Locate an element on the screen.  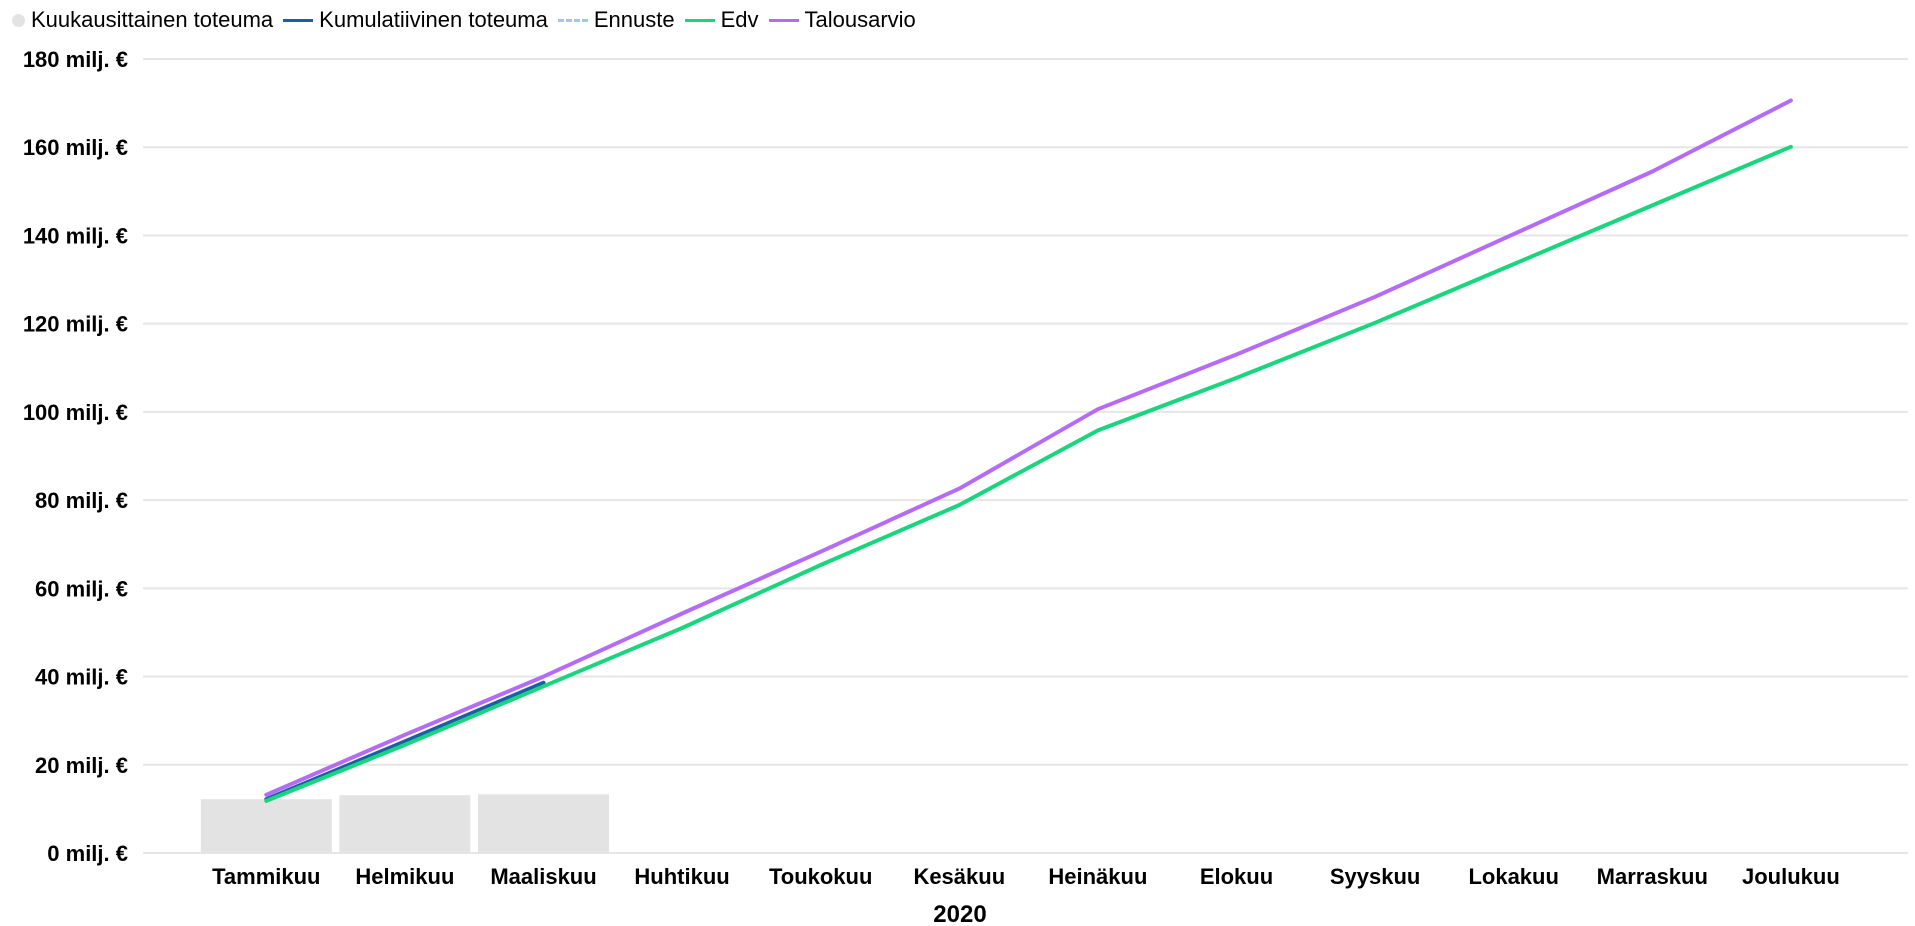
y-tick-label: 60 milj. € is located at coordinates (81, 588).